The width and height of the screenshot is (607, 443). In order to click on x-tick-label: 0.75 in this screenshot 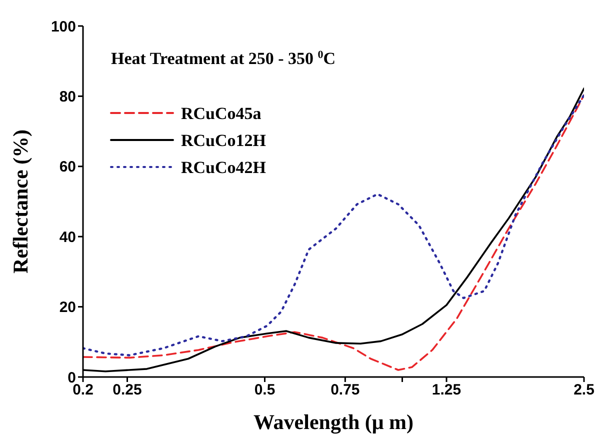, I will do `click(345, 390)`.